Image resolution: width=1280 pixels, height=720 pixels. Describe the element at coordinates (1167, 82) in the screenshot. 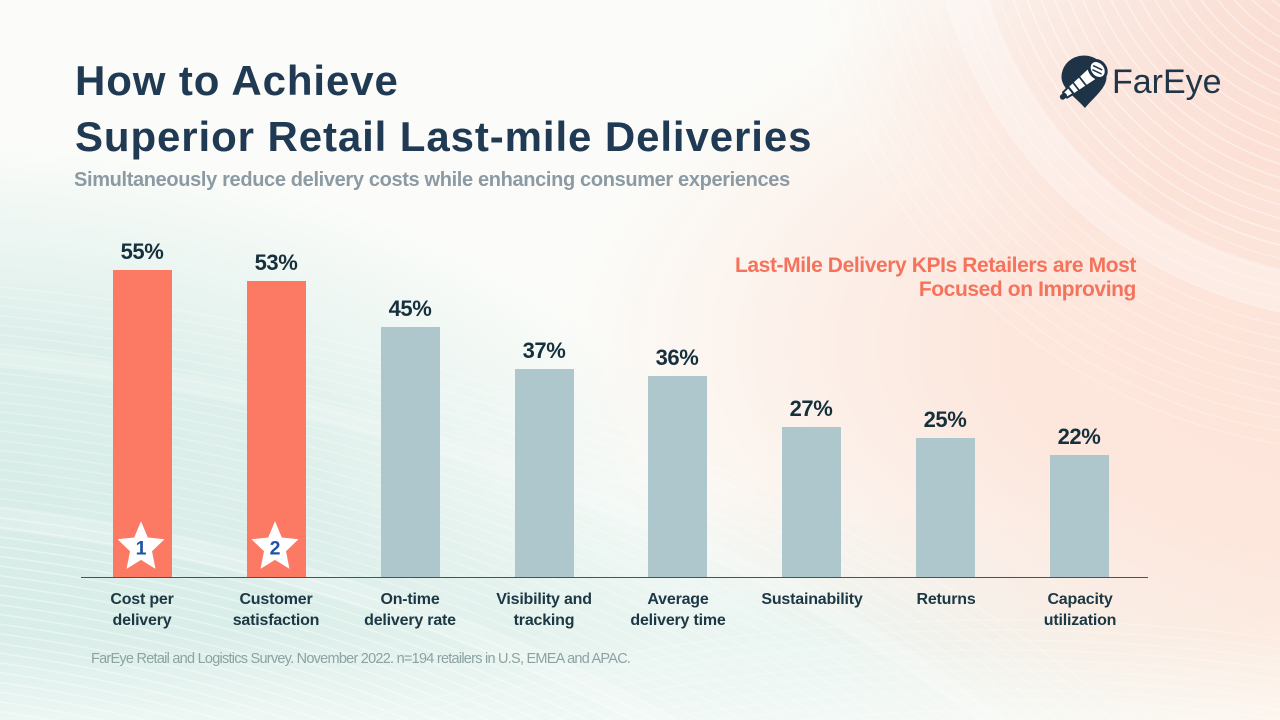

I see `svg-text: FarEye` at that location.